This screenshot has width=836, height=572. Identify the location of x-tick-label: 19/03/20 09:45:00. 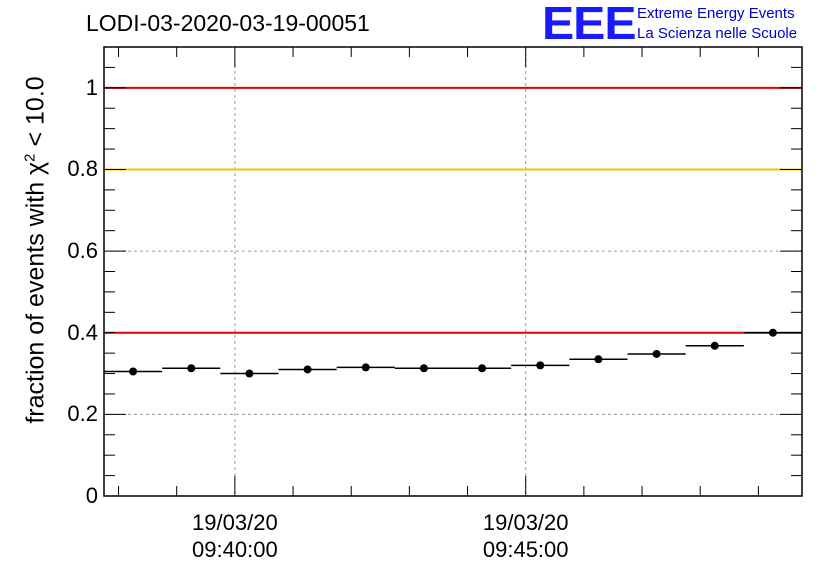
(526, 536).